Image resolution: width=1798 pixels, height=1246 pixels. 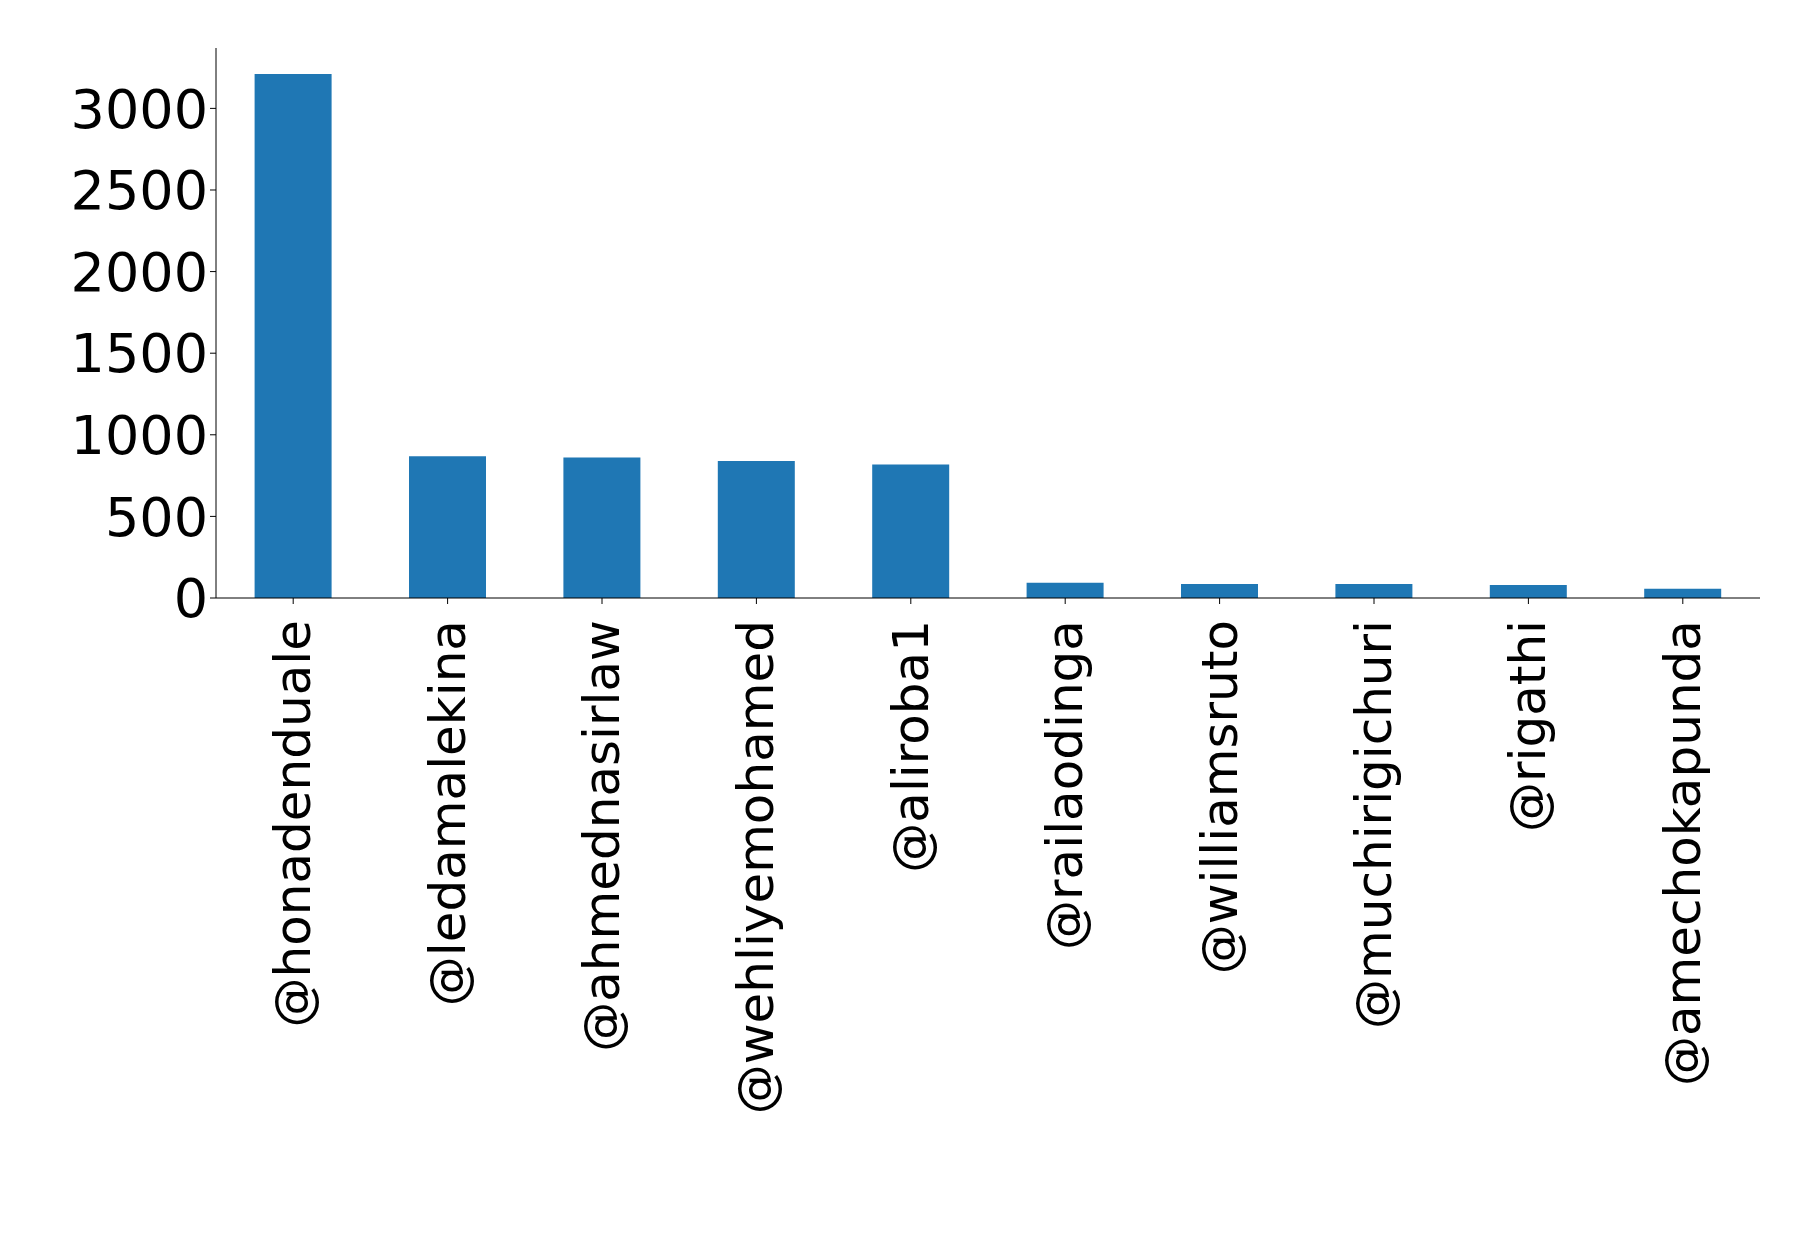 What do you see at coordinates (602, 836) in the screenshot?
I see `x-tick-label: @ahmednasirlaw` at bounding box center [602, 836].